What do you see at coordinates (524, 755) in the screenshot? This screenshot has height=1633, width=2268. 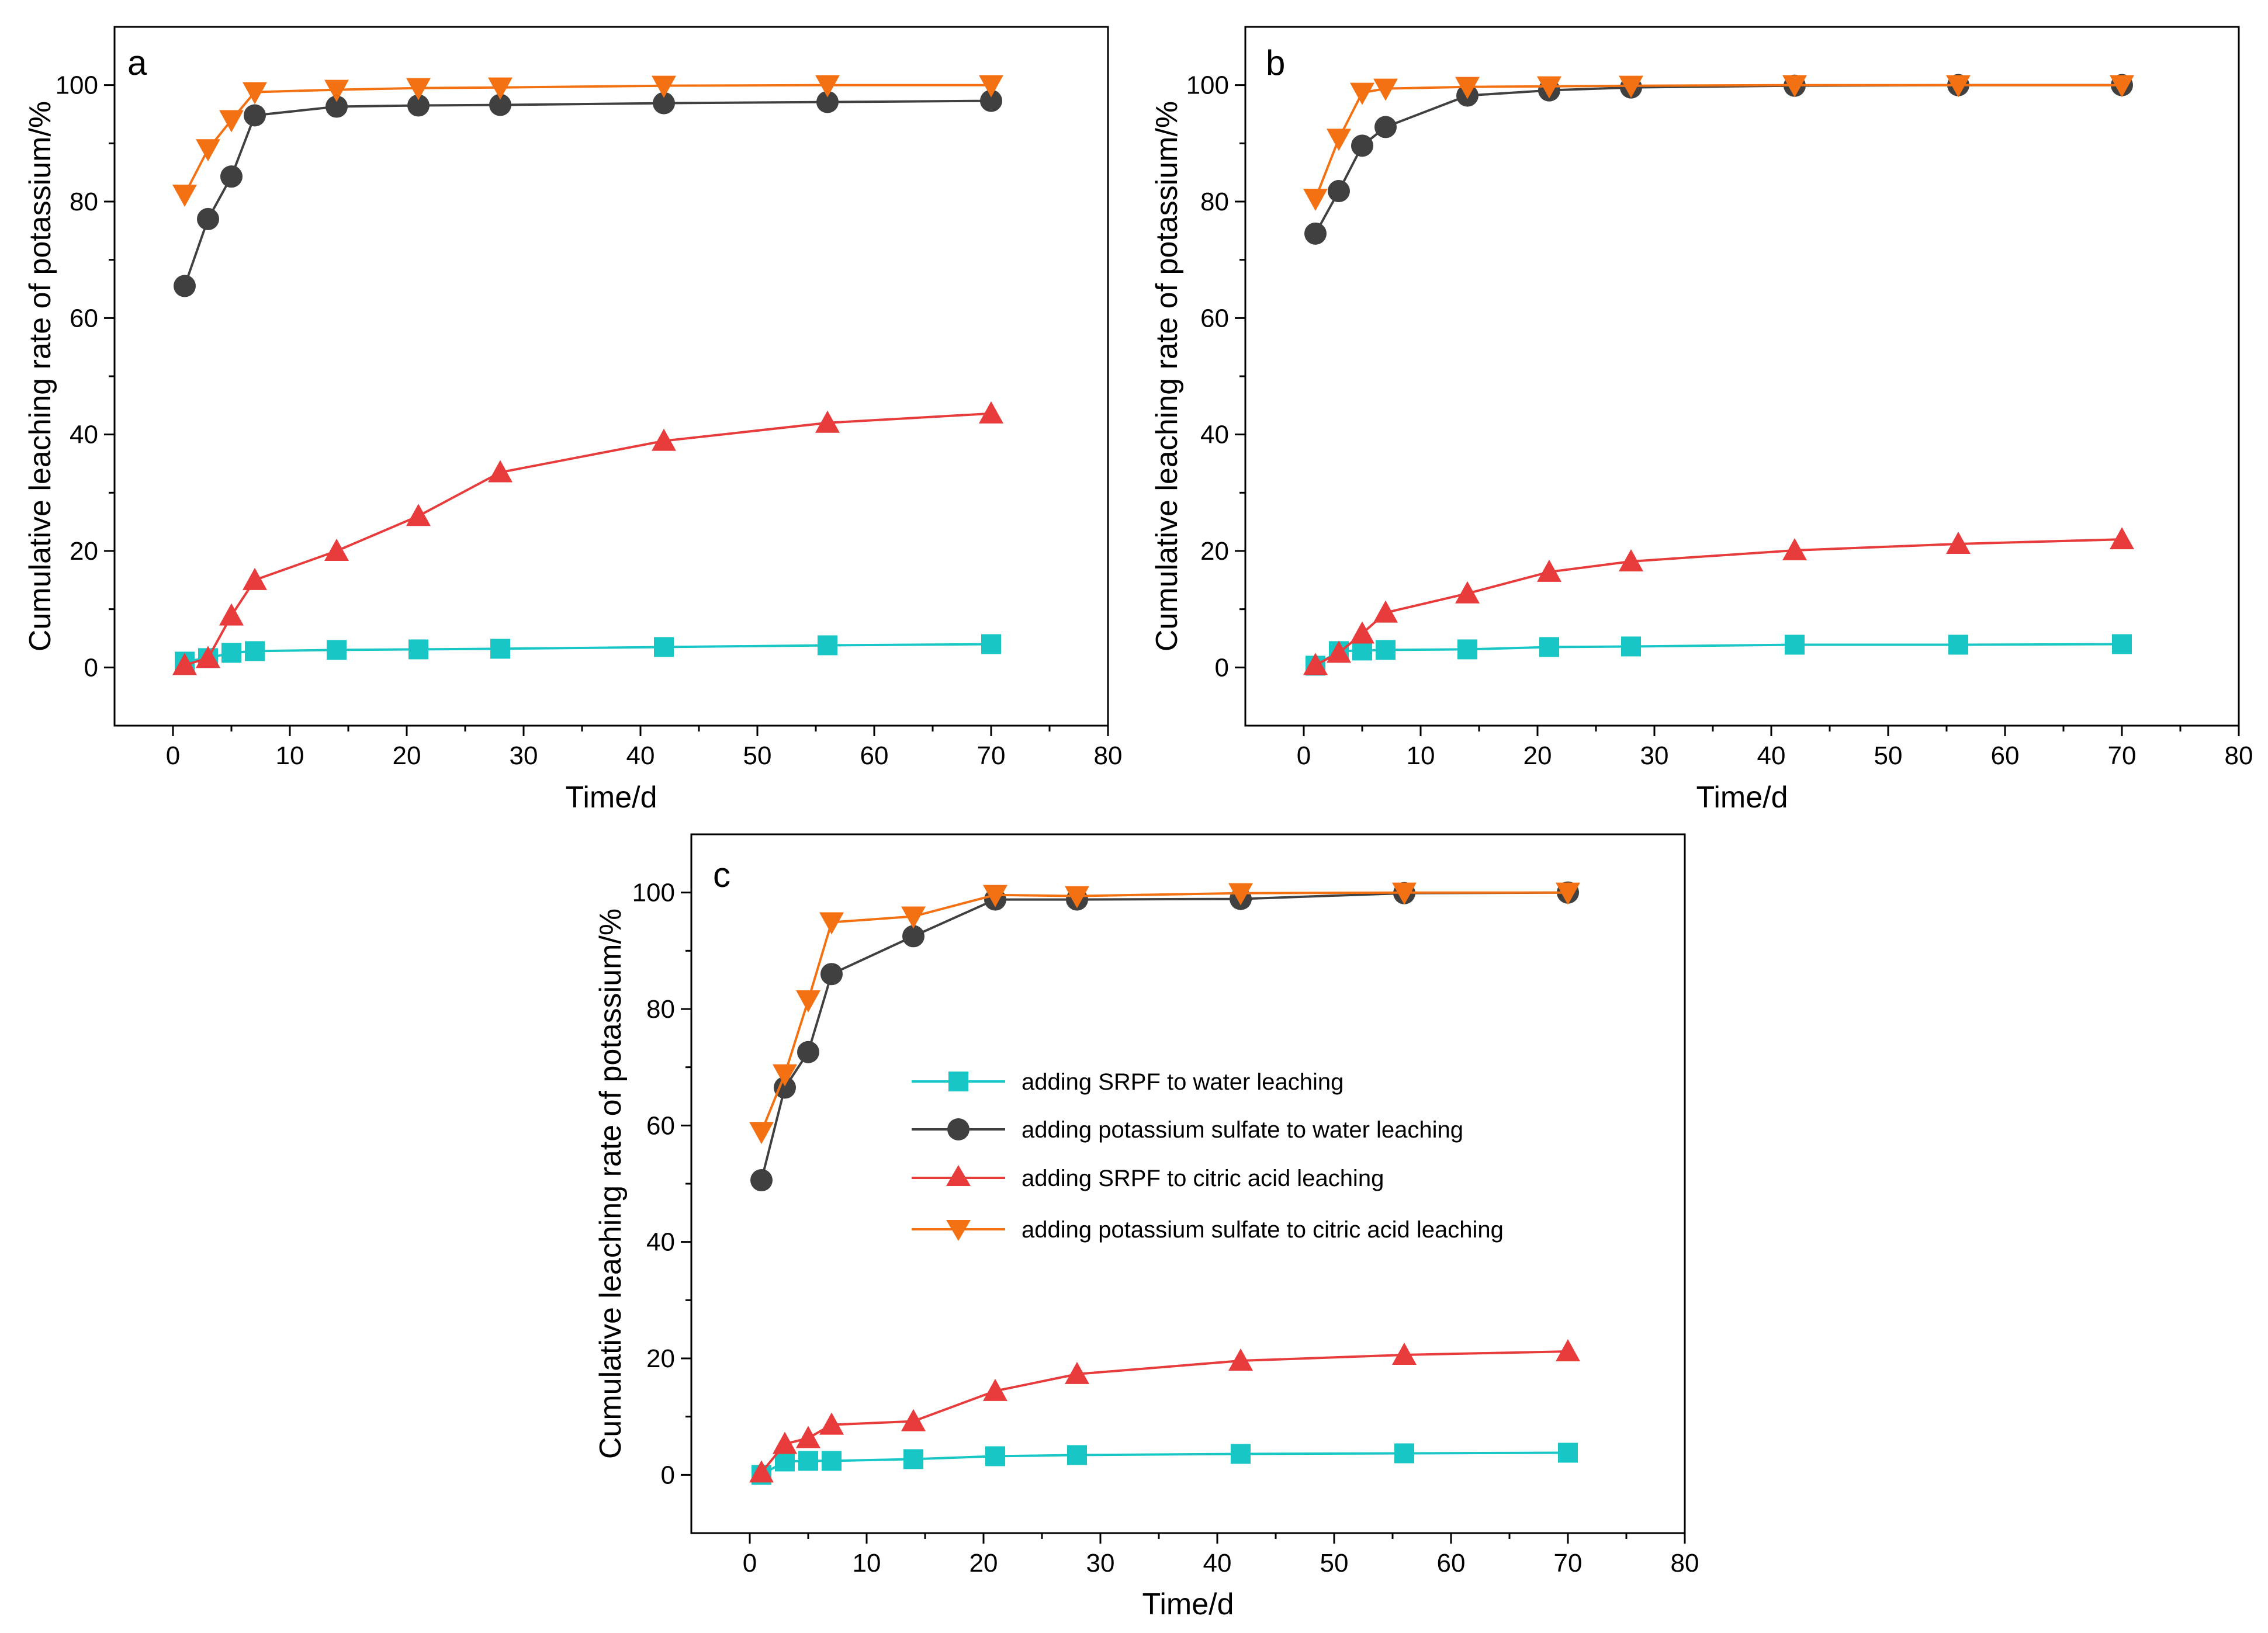 I see `x-tick-label-a: 30` at bounding box center [524, 755].